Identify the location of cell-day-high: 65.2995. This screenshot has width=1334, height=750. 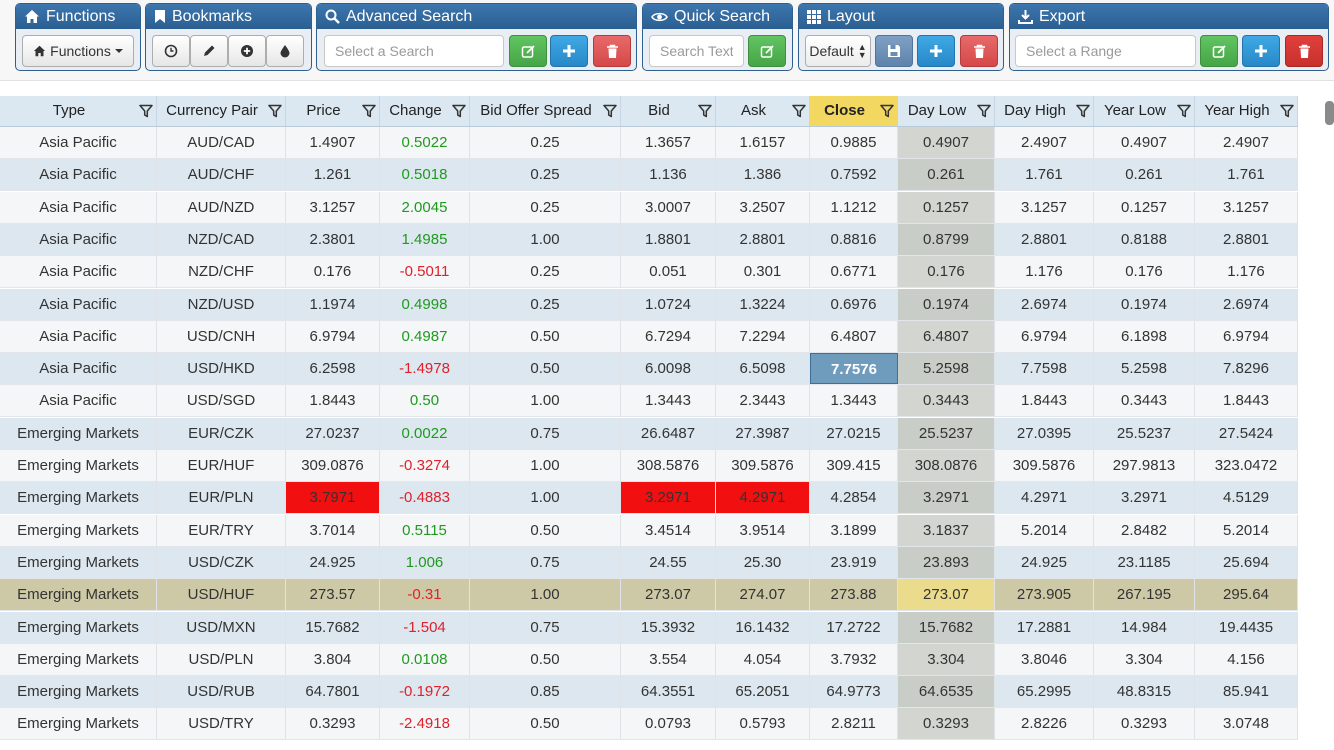
(1044, 692).